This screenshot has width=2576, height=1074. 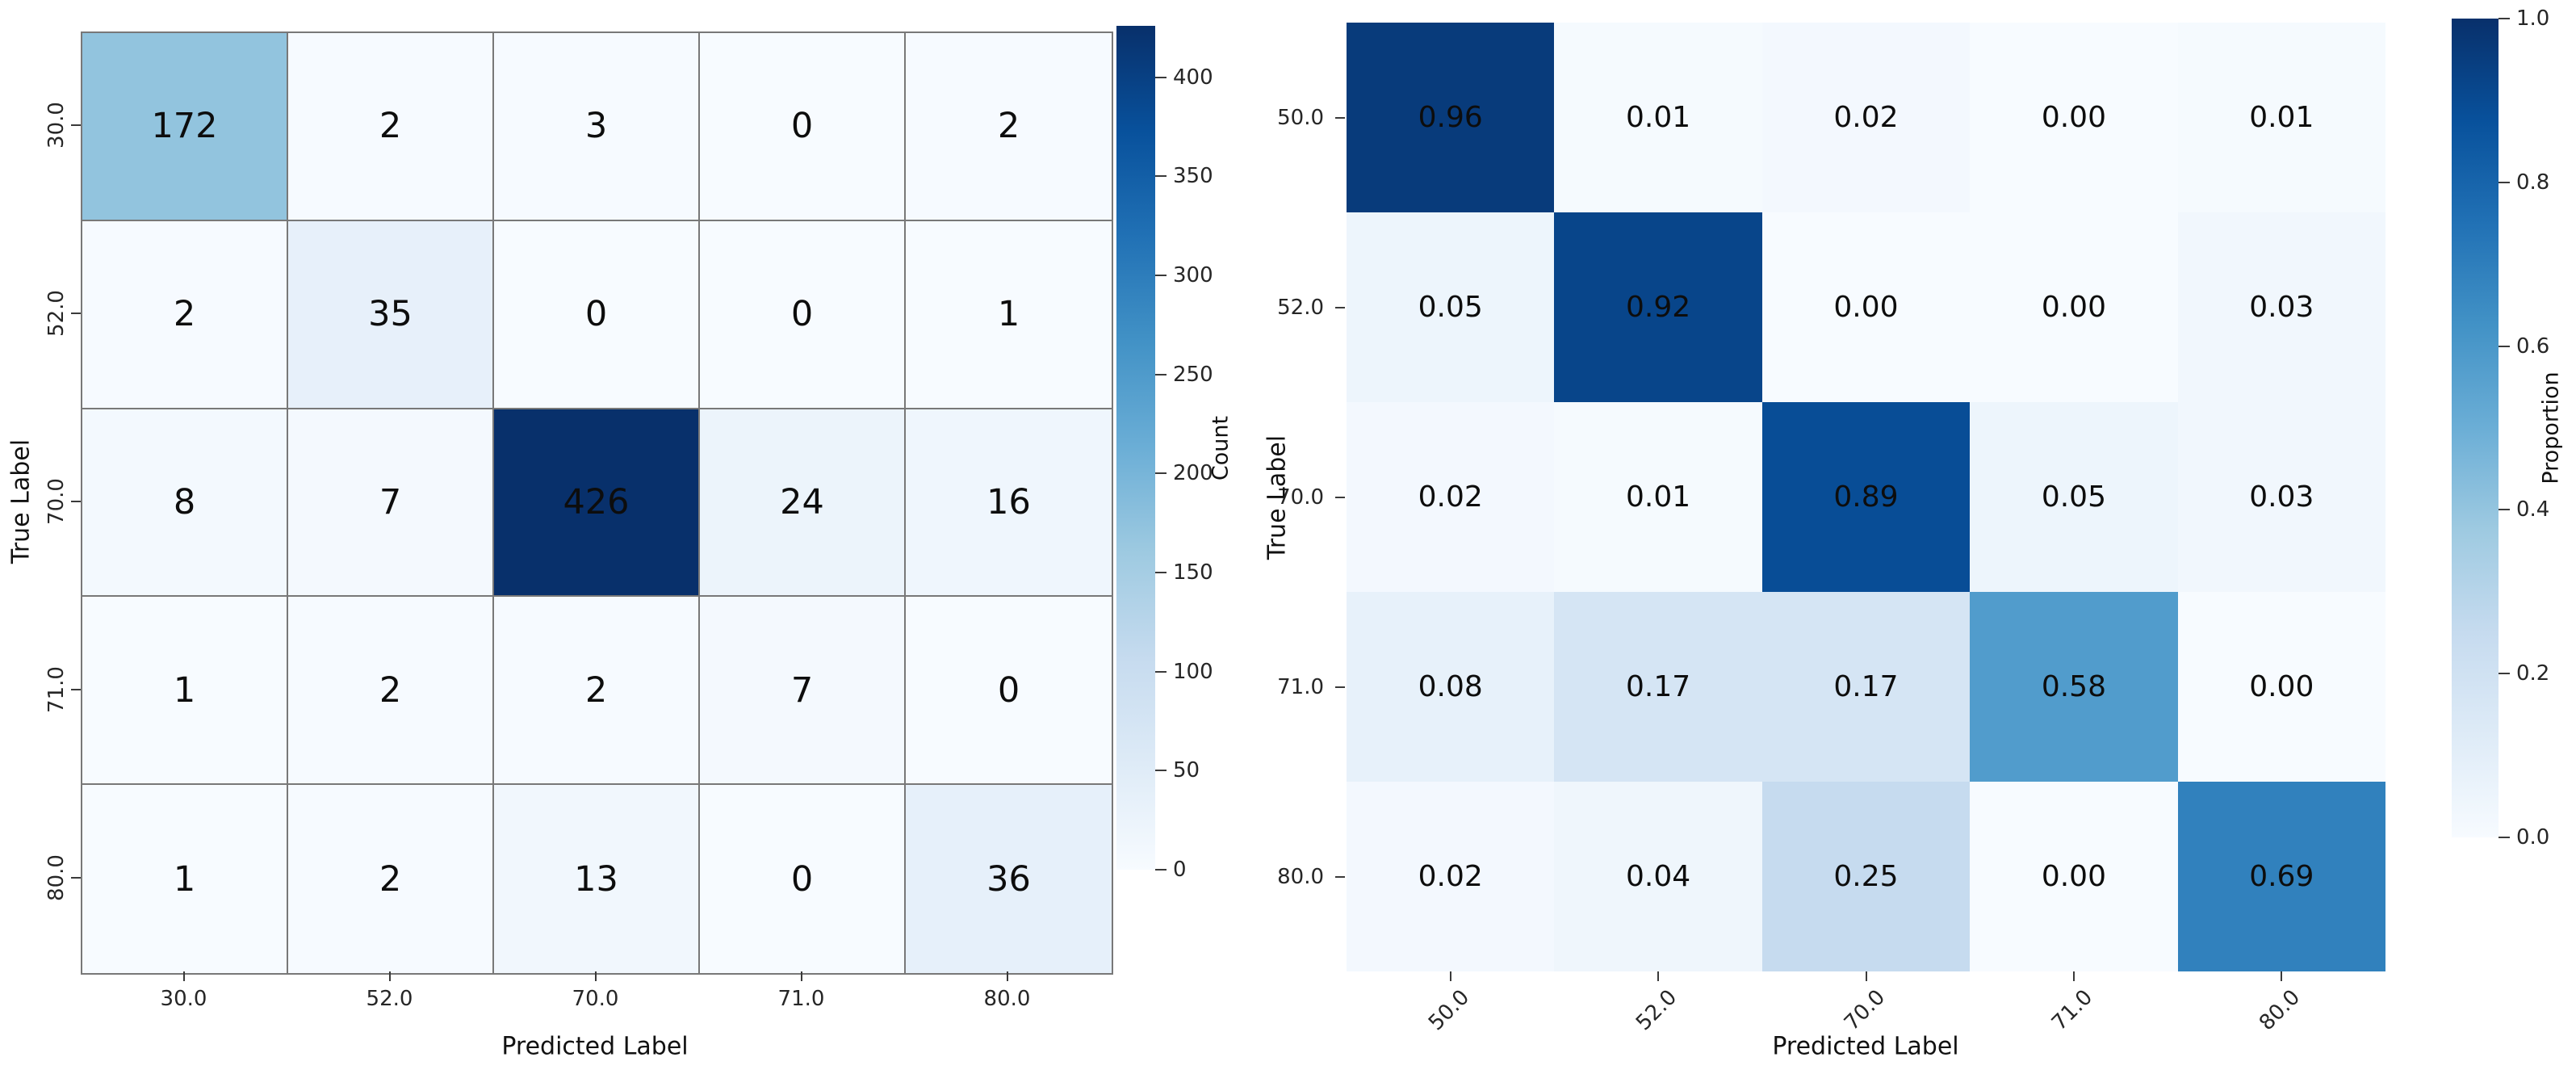 I want to click on y-tick-label-1: 52.0, so click(x=1300, y=307).